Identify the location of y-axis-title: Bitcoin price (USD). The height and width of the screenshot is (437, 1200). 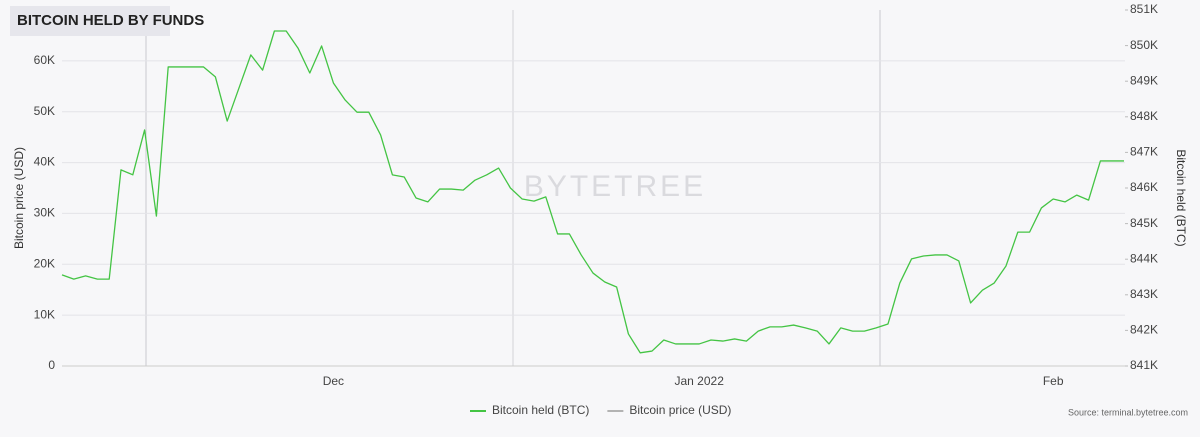
(19, 198).